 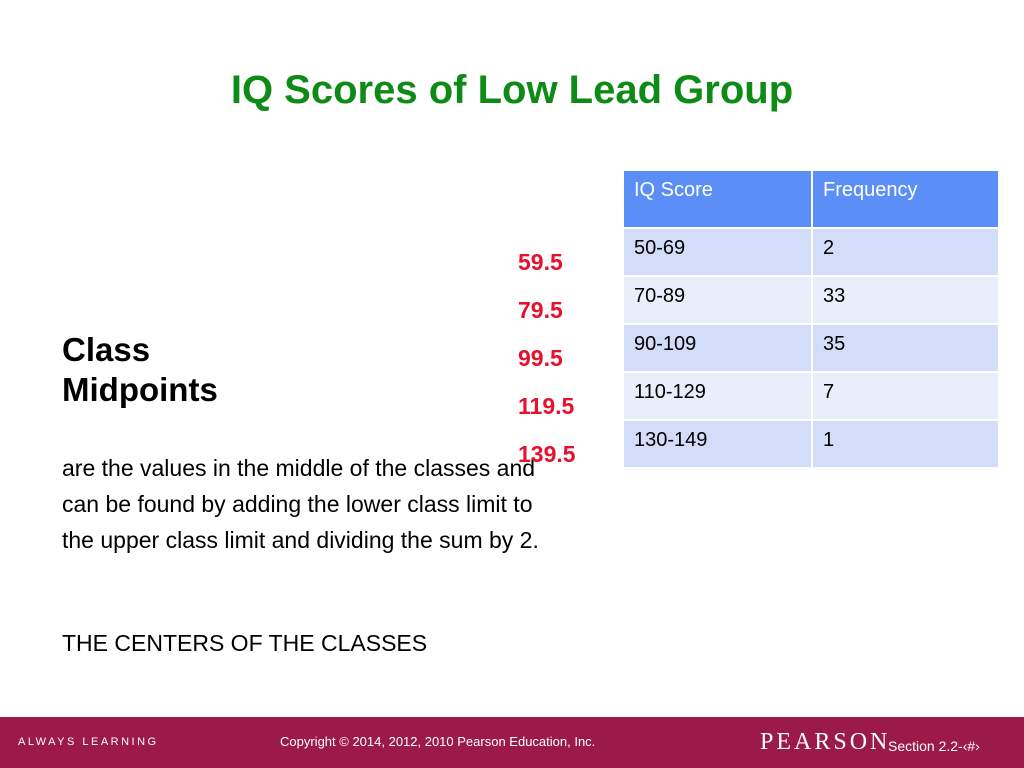 What do you see at coordinates (88, 742) in the screenshot?
I see `footer-tagline: ALWAYS LEARNING` at bounding box center [88, 742].